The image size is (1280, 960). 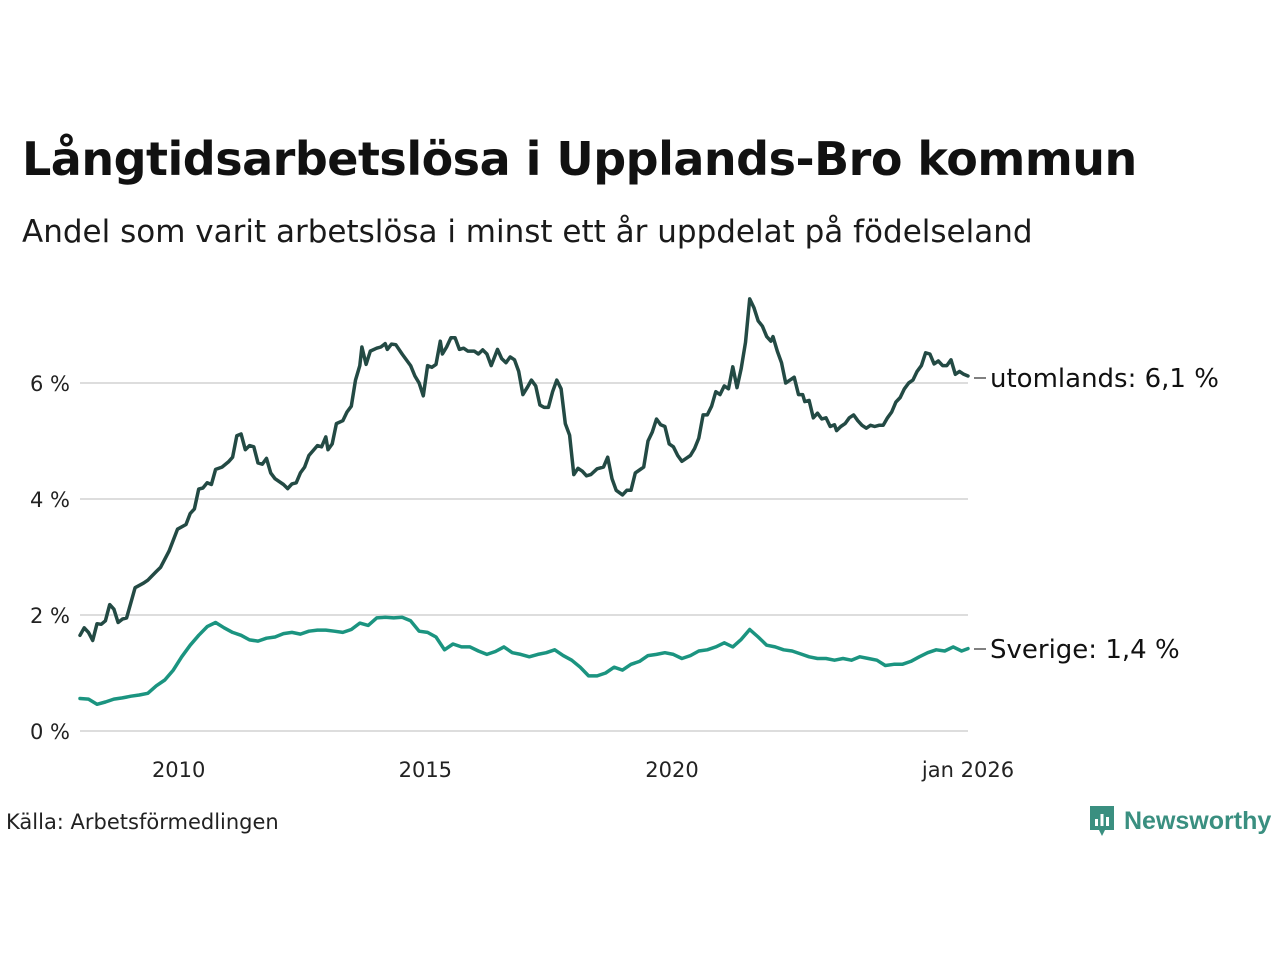 What do you see at coordinates (1198, 820) in the screenshot?
I see `brand-name: Newsworthy` at bounding box center [1198, 820].